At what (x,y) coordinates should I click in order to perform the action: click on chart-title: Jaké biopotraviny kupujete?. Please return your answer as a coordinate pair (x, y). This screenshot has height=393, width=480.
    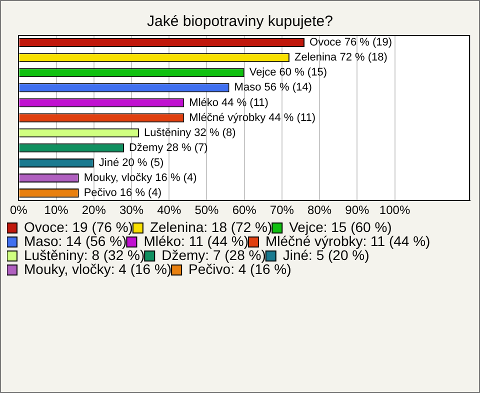
    Looking at the image, I should click on (240, 22).